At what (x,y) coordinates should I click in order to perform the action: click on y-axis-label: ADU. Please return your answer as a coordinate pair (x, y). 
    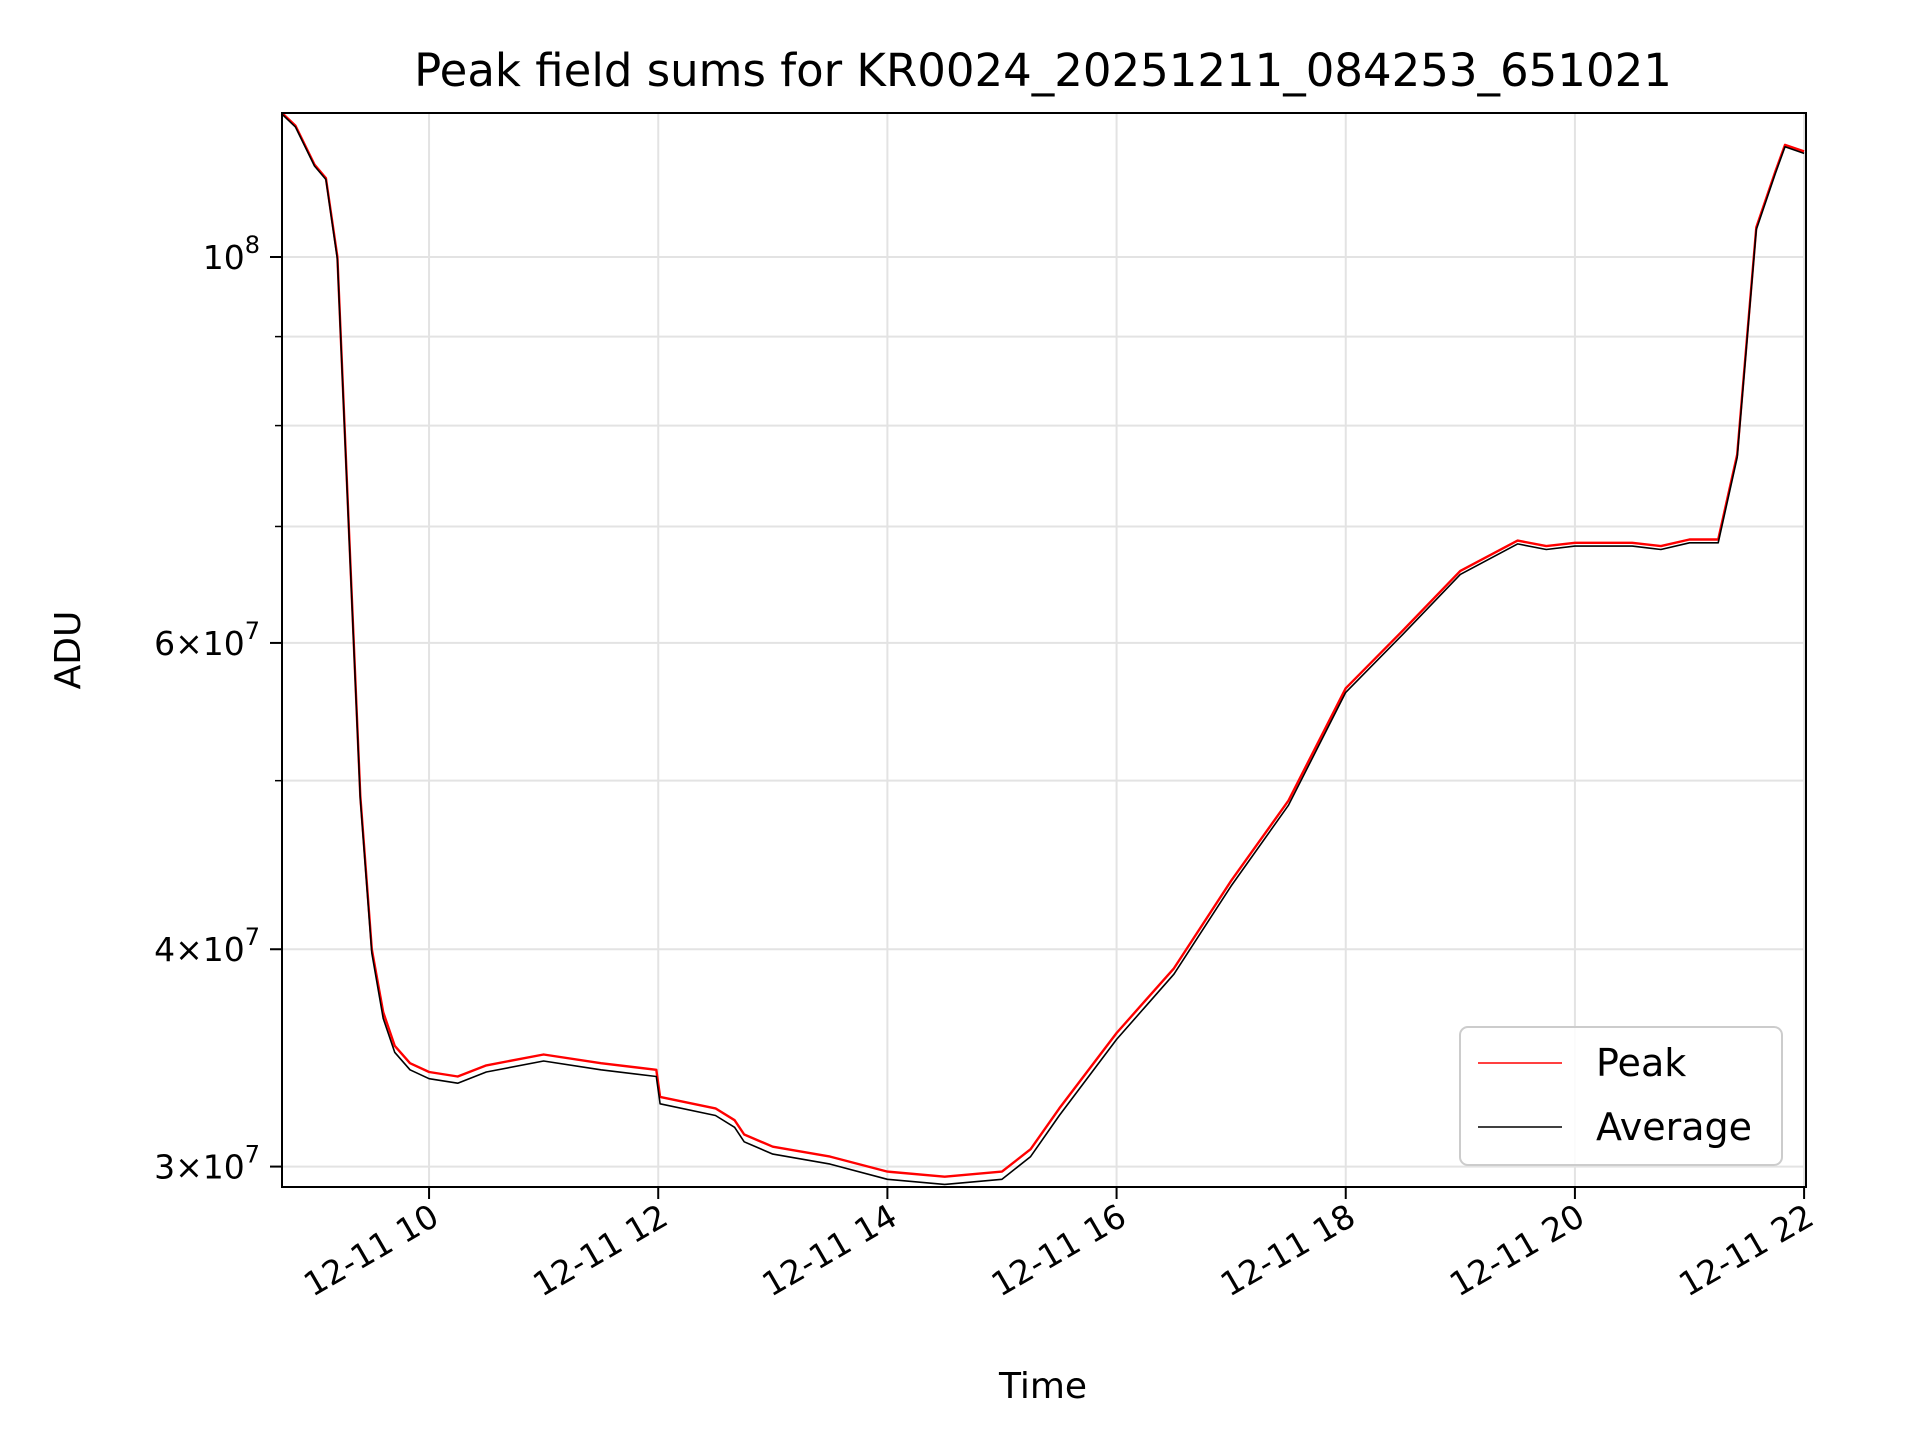
    Looking at the image, I should click on (68, 650).